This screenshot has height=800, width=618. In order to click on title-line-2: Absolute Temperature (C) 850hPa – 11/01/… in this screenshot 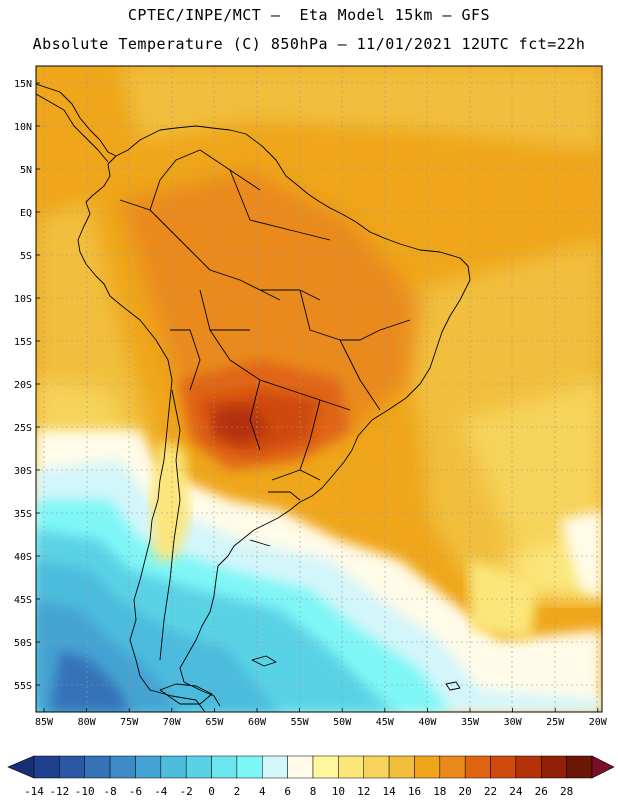, I will do `click(309, 44)`.